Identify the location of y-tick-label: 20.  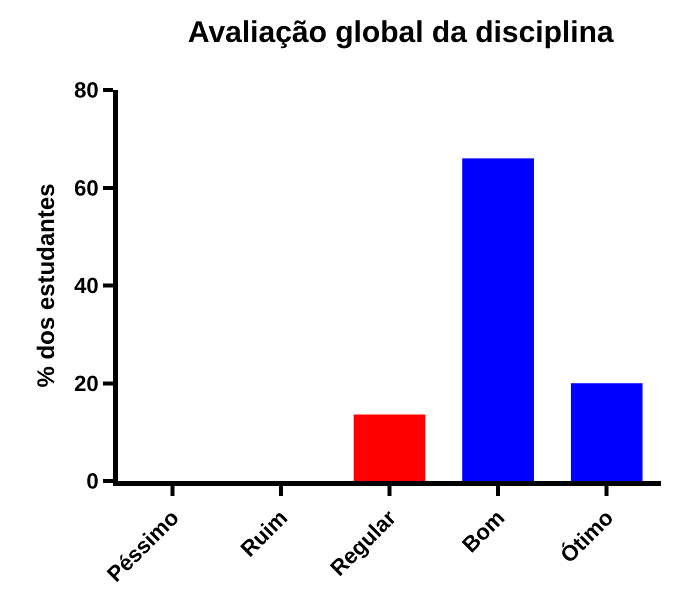
(86, 383).